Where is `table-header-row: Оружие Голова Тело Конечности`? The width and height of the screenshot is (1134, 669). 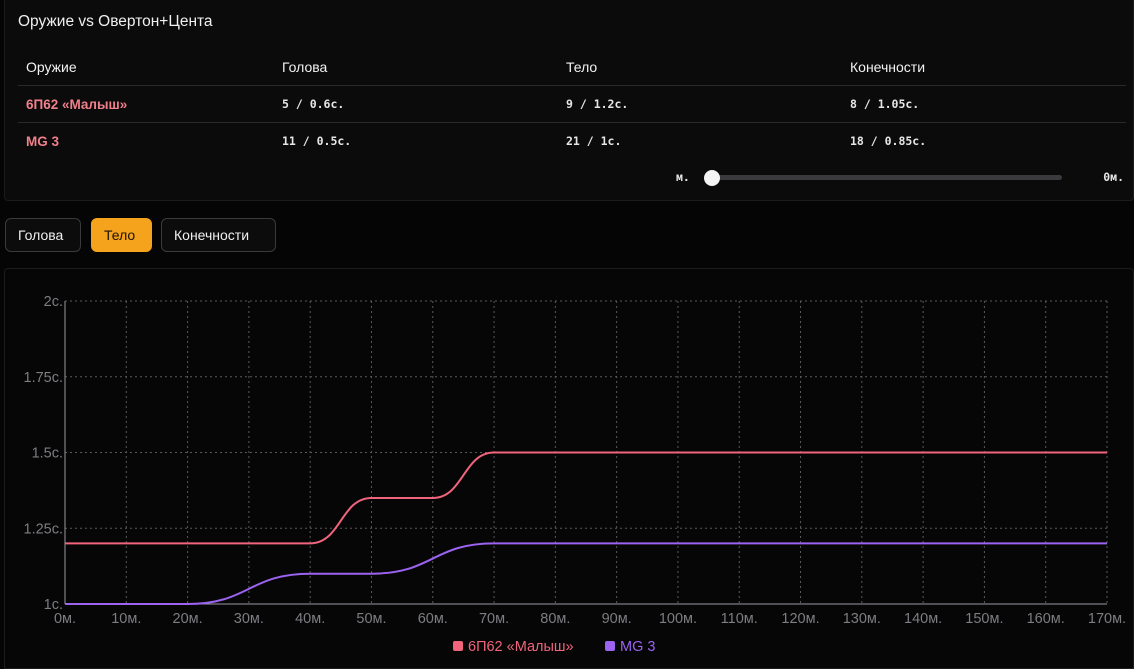 table-header-row: Оружие Голова Тело Конечности is located at coordinates (572, 67).